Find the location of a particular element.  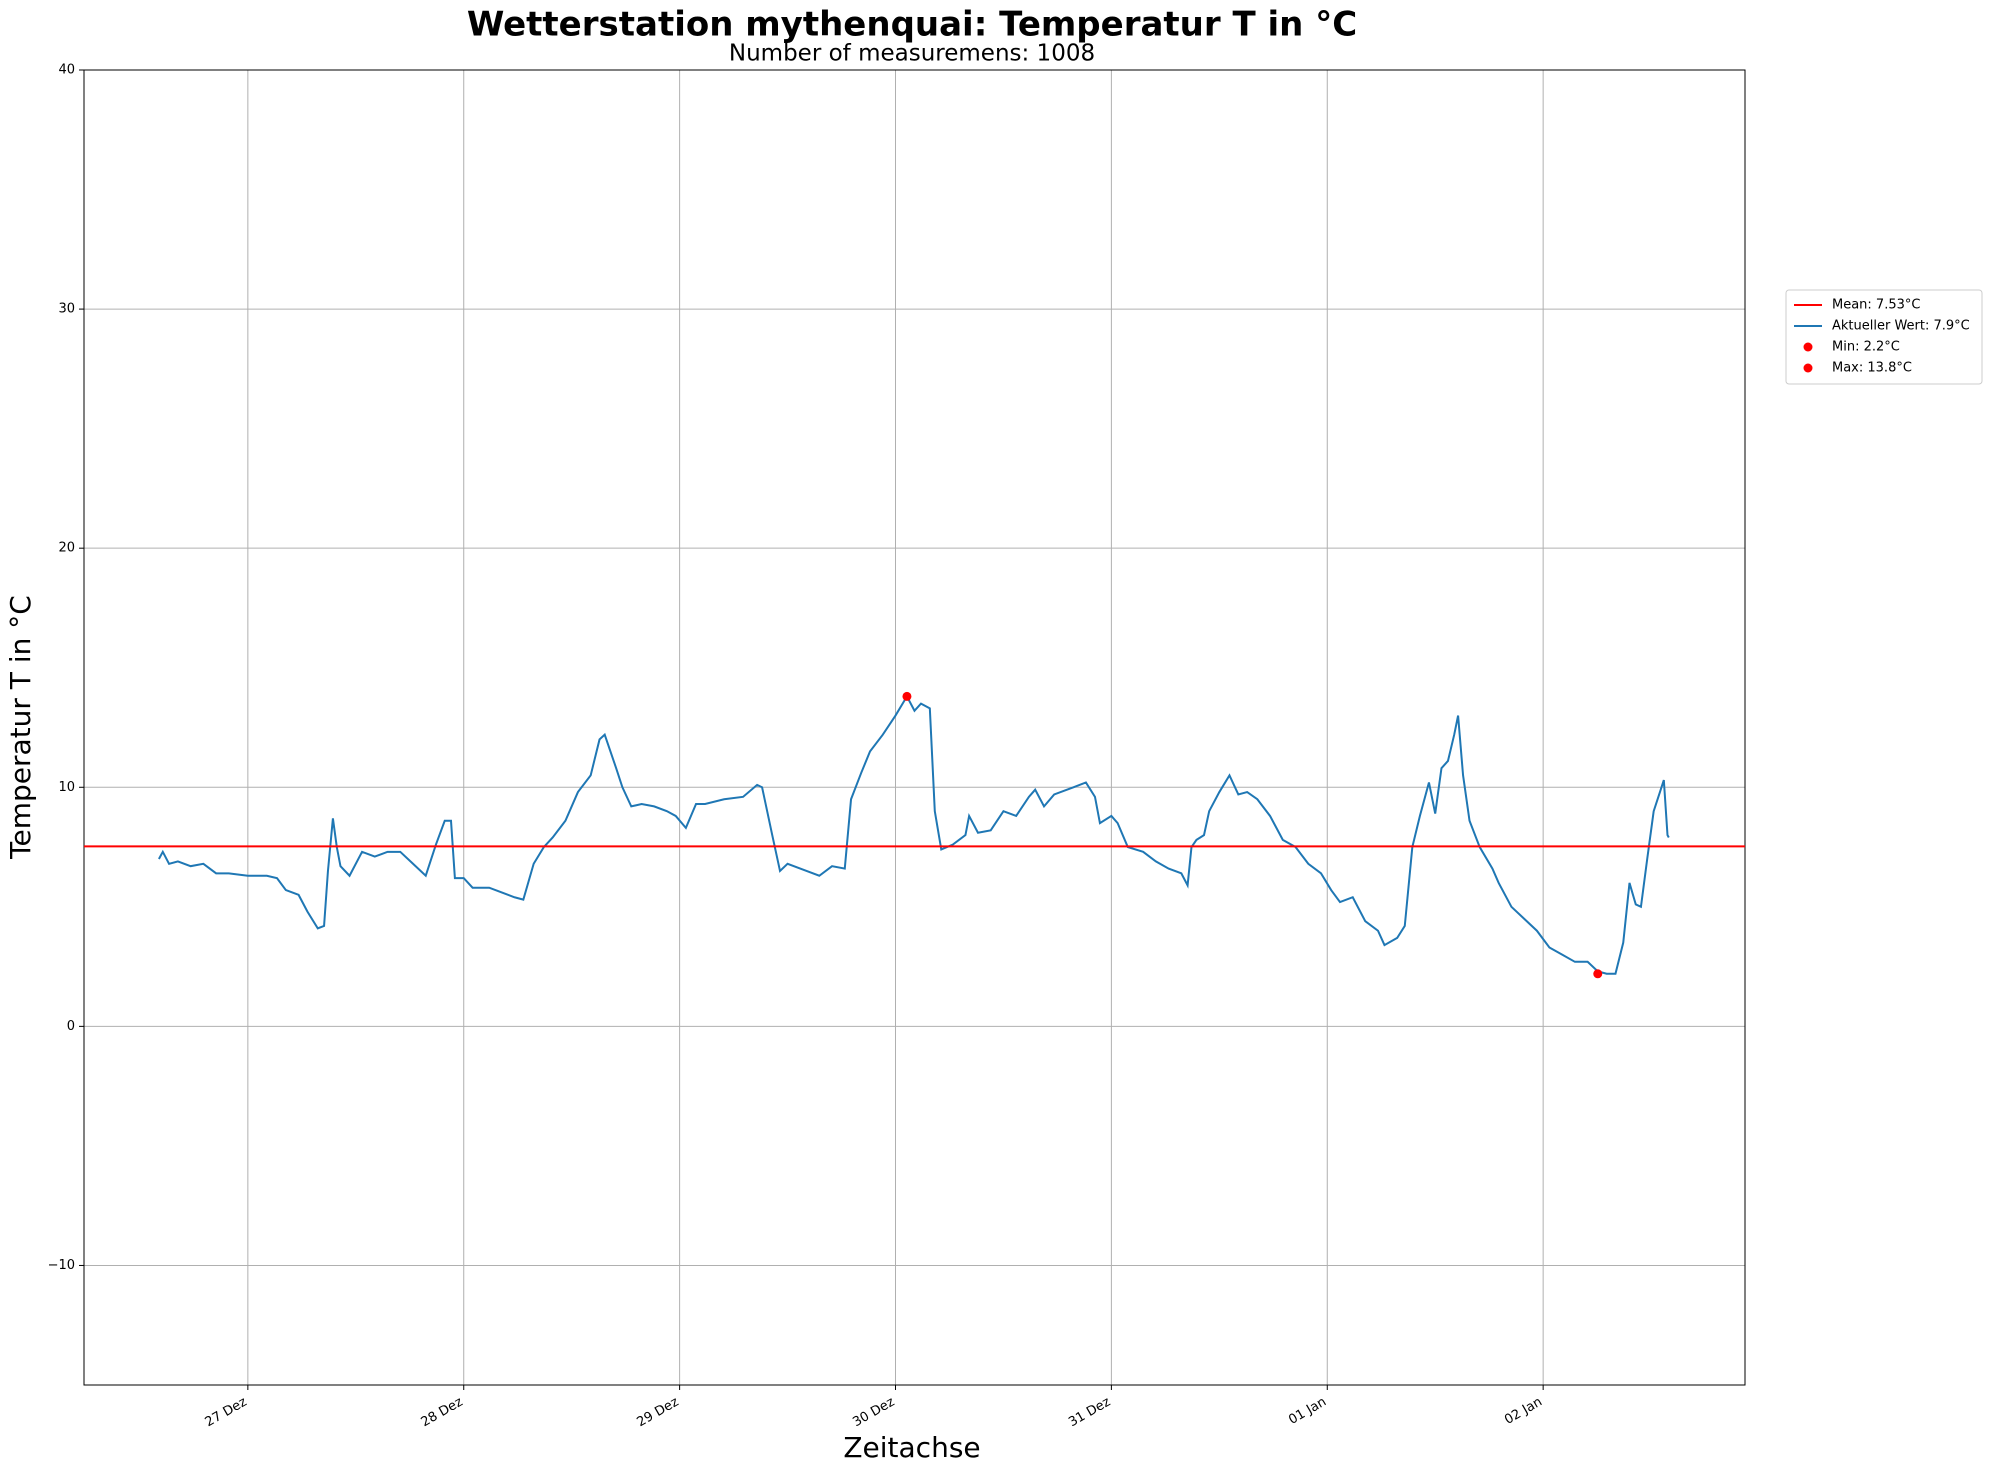

legend-label: Mean: 7.53°C is located at coordinates (1876, 305).